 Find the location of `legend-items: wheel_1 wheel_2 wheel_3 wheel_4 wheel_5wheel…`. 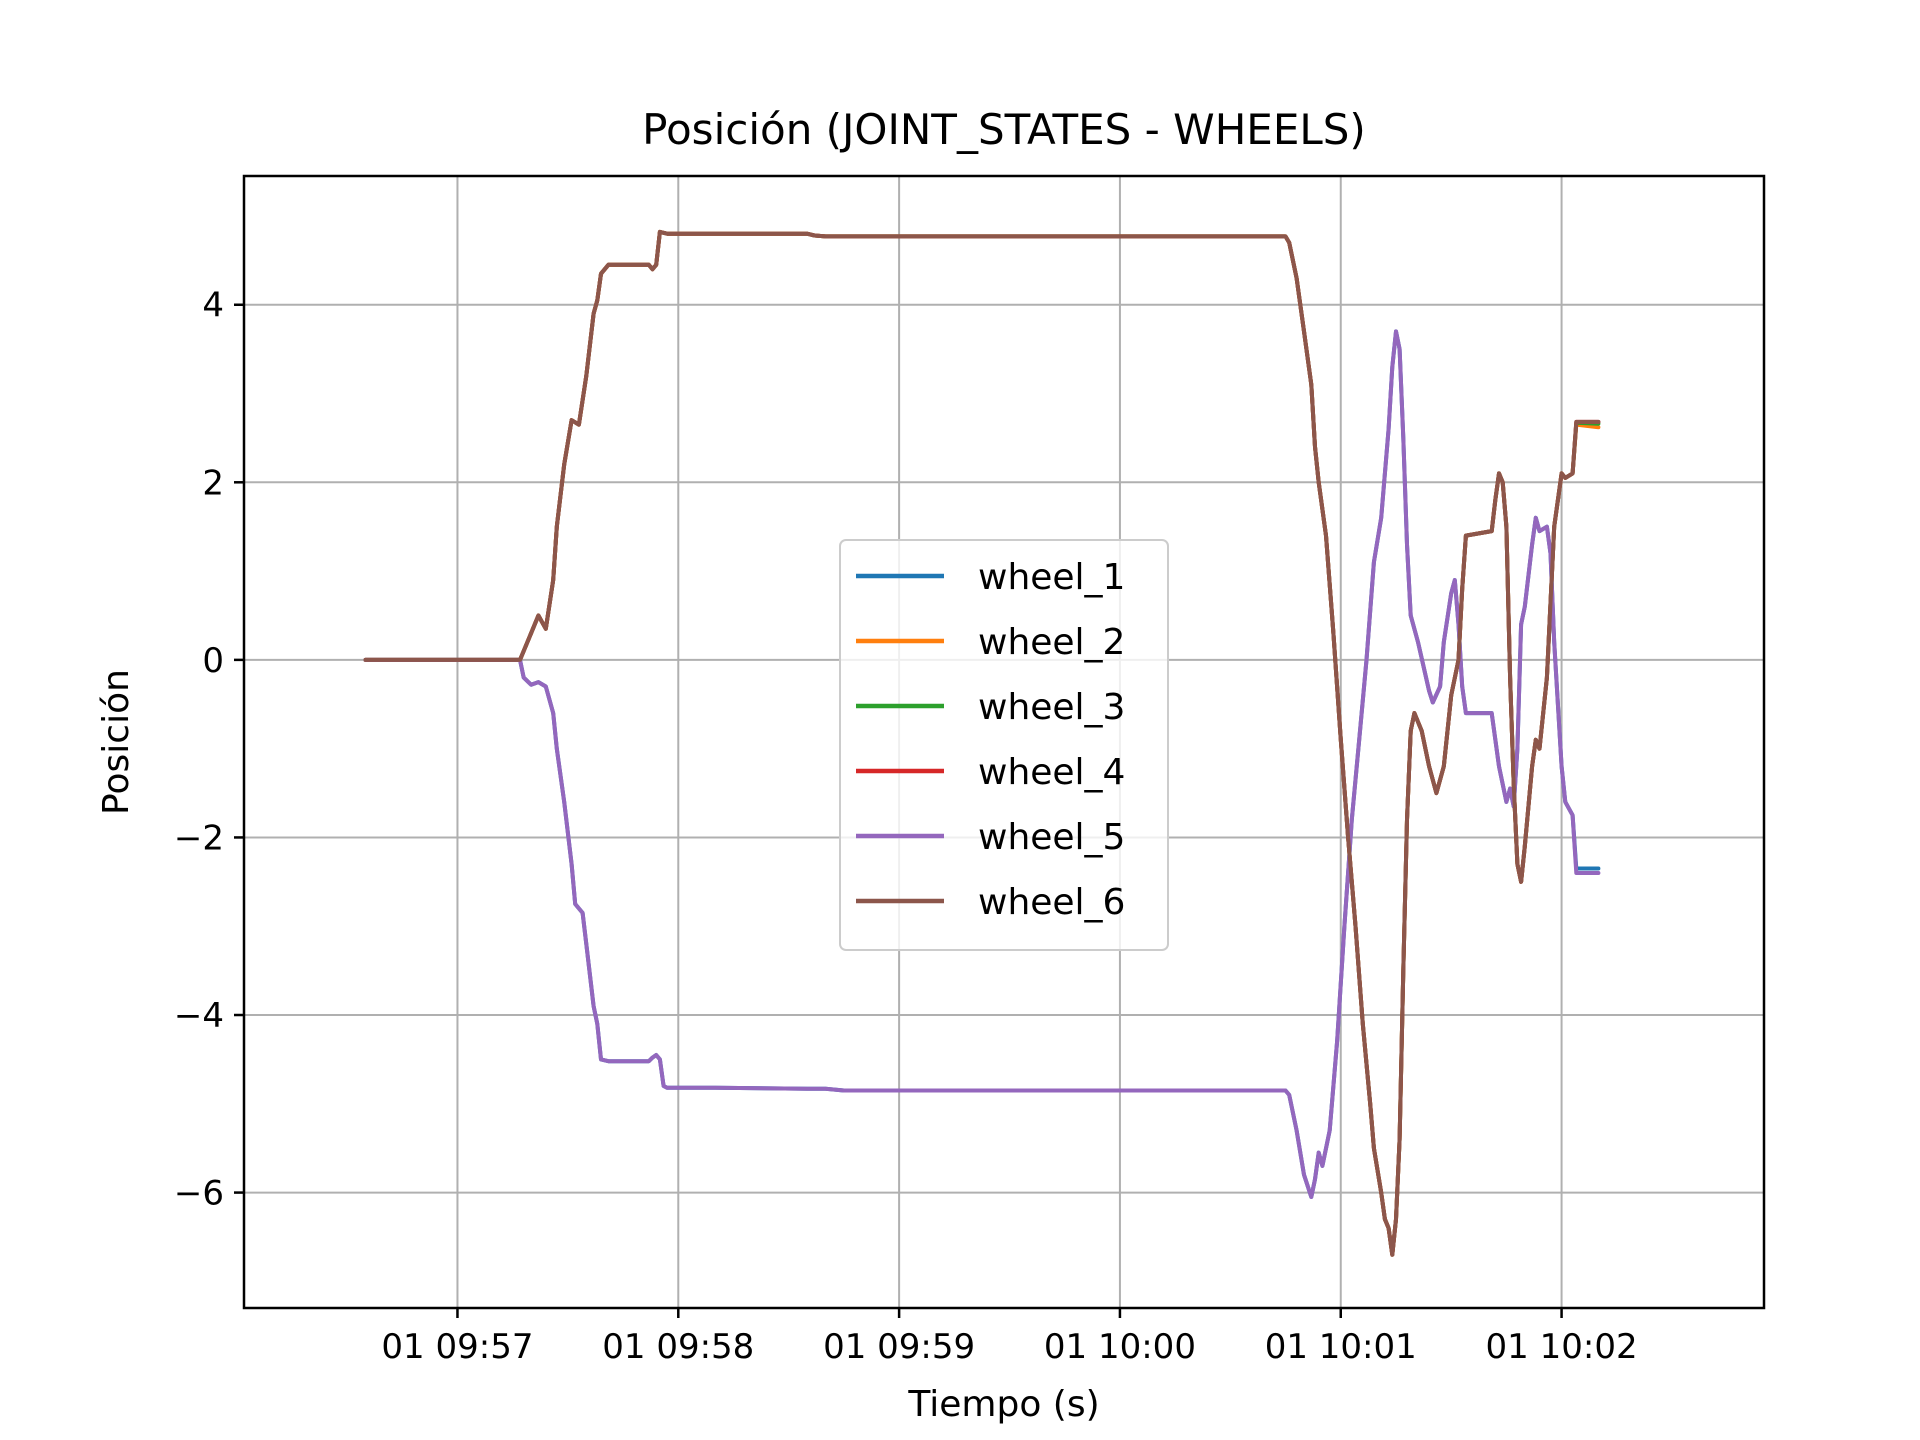

legend-items: wheel_1 wheel_2 wheel_3 wheel_4 wheel_5wheel… is located at coordinates (990, 740).